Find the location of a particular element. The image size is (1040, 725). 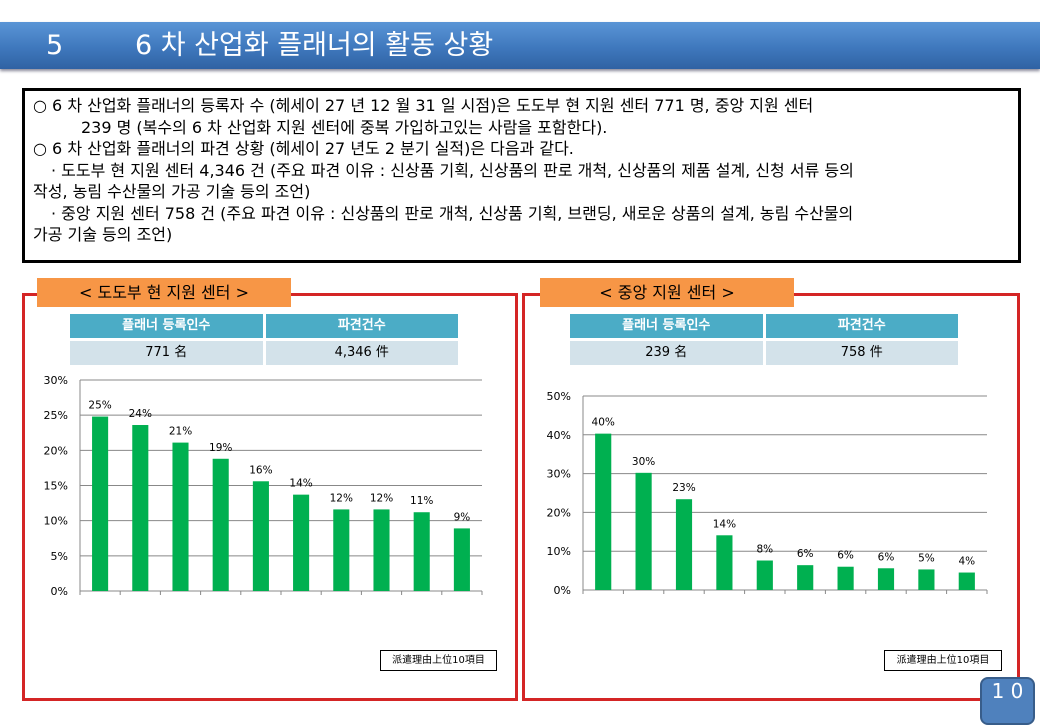

right-chart-legend: 派遣理由上位10項目 is located at coordinates (943, 660).